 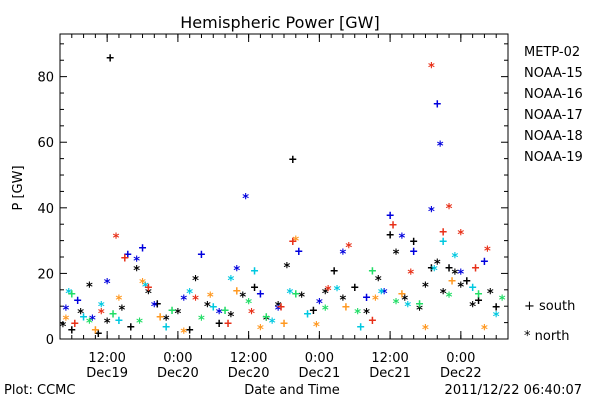 What do you see at coordinates (45, 274) in the screenshot?
I see `y-tick-label: 20` at bounding box center [45, 274].